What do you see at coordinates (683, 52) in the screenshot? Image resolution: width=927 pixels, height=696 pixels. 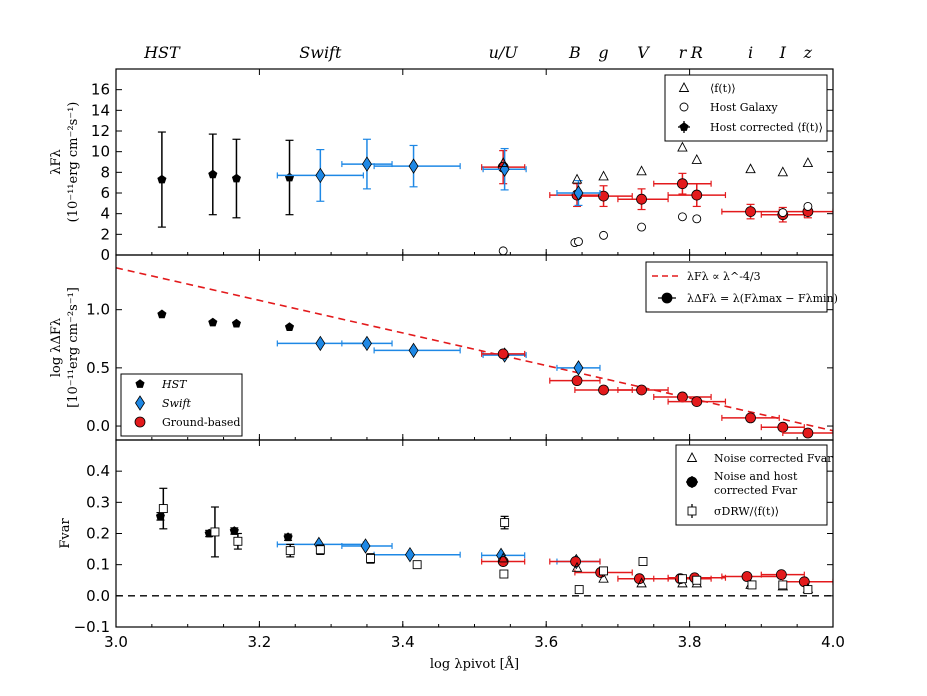 I see `band-label-r: r` at bounding box center [683, 52].